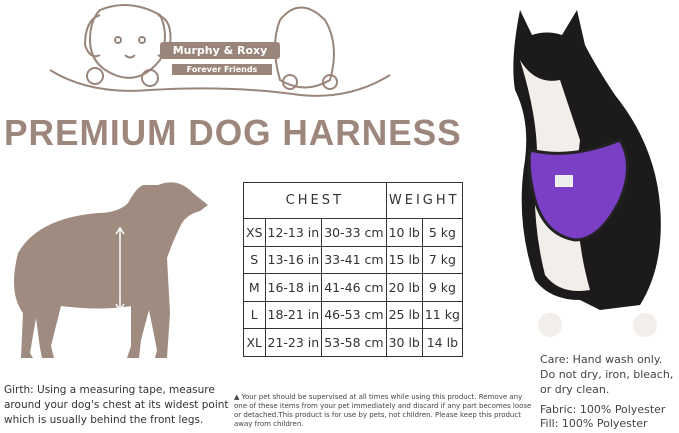  What do you see at coordinates (594, 423) in the screenshot?
I see `fill-text: Fill: 100% Polyester` at bounding box center [594, 423].